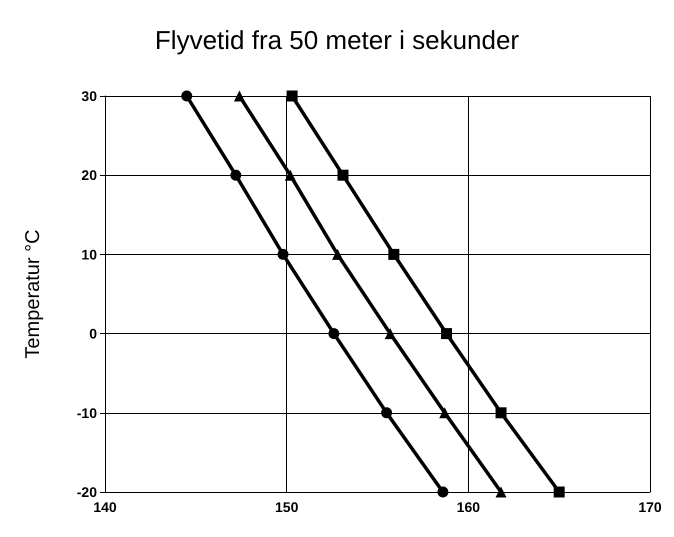 The width and height of the screenshot is (674, 537). Describe the element at coordinates (337, 40) in the screenshot. I see `chart-title: Flyvetid fra 50 meter i sekunder` at that location.